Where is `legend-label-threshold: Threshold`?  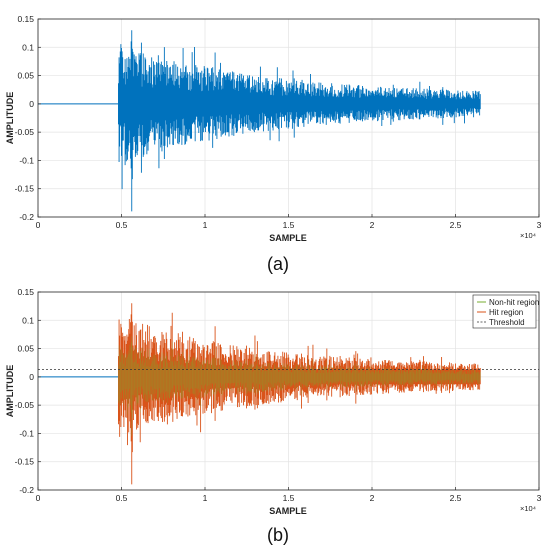
legend-label-threshold: Threshold is located at coordinates (507, 322).